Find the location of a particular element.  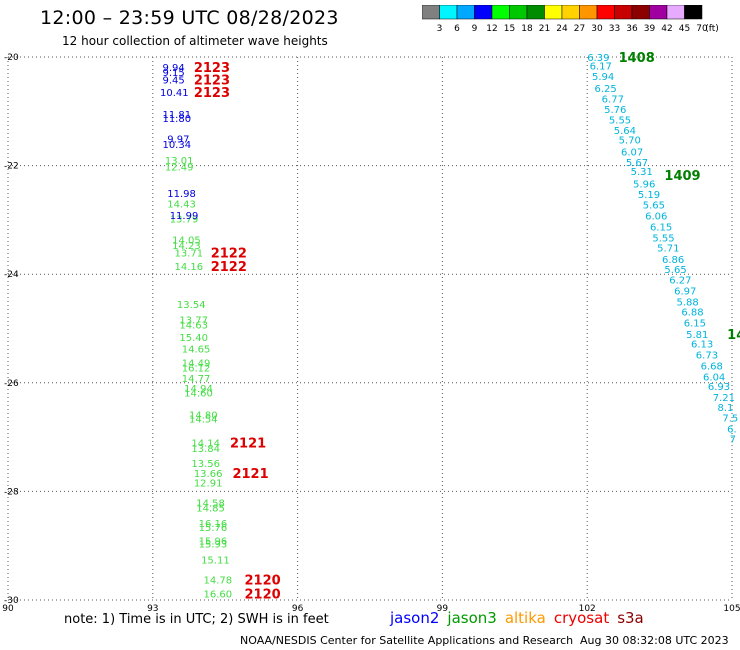

wave-height-value: 6. is located at coordinates (732, 429).